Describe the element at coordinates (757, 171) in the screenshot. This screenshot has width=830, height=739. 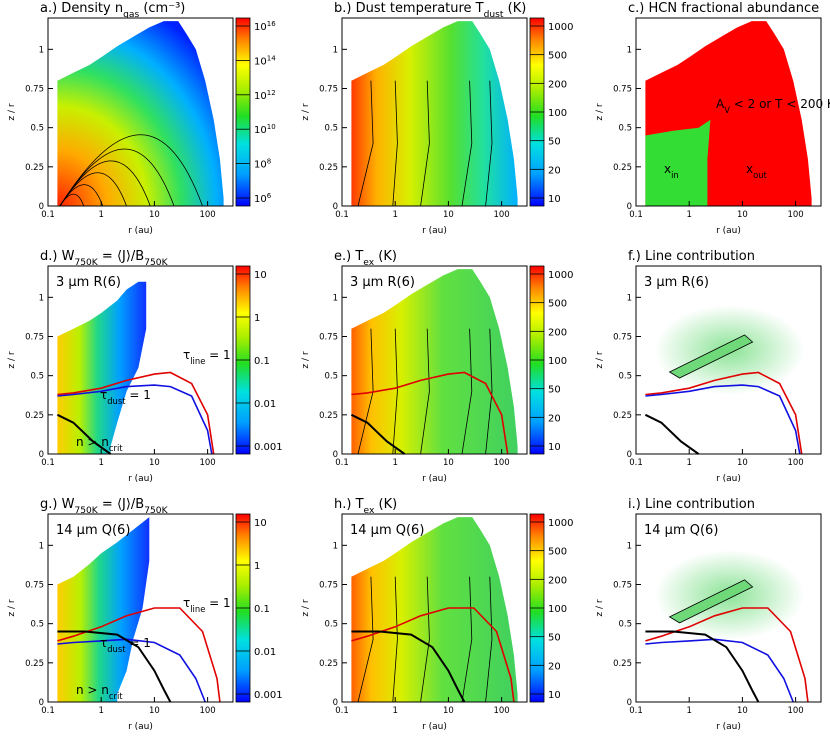
I see `annotation-x-out: xout` at that location.